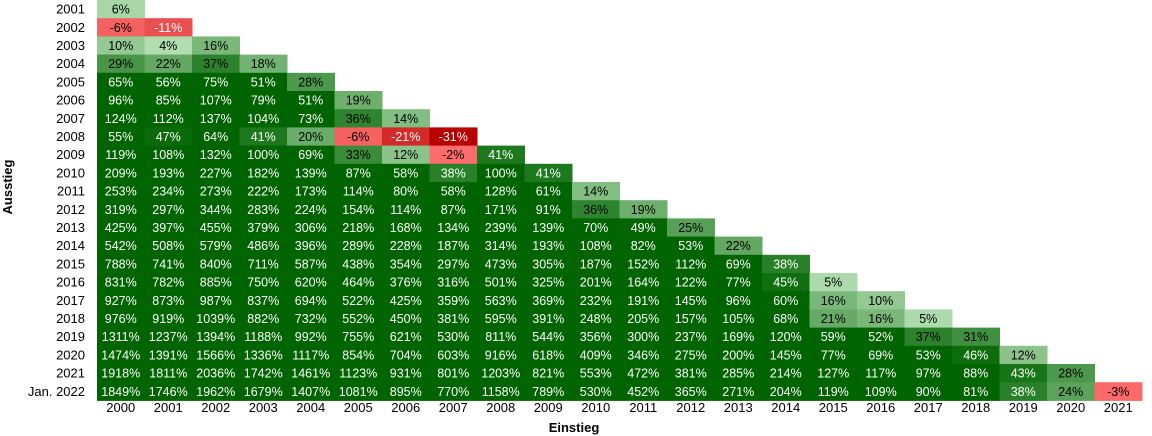 Image resolution: width=1152 pixels, height=436 pixels. Describe the element at coordinates (833, 283) in the screenshot. I see `heatmap-cell-label: 5%` at that location.